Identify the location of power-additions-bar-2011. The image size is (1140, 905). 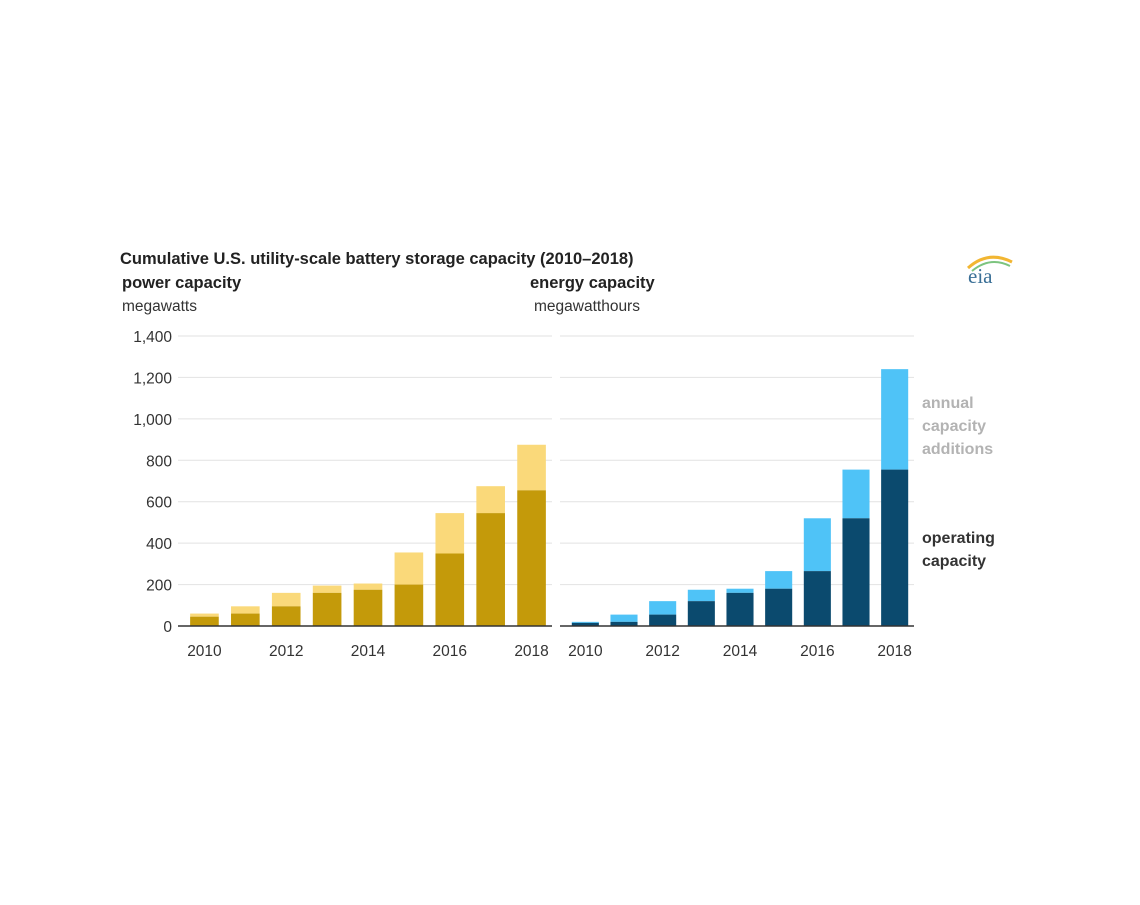
(245, 610).